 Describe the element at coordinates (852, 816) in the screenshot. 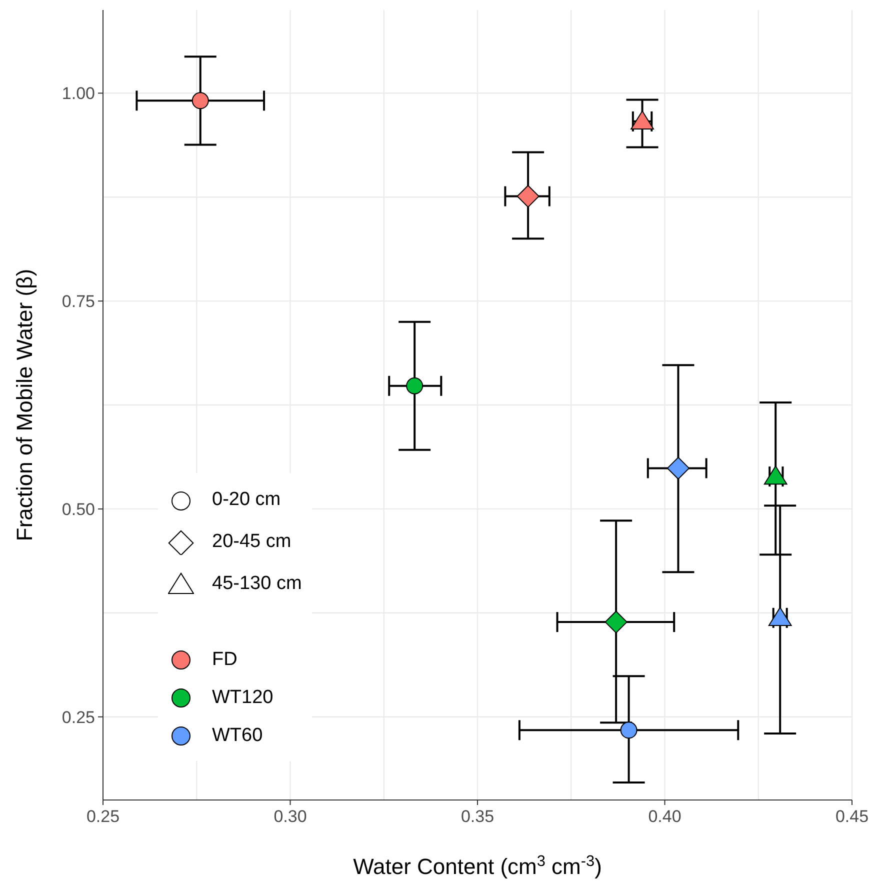

I see `x-tick-label: 0.45` at that location.